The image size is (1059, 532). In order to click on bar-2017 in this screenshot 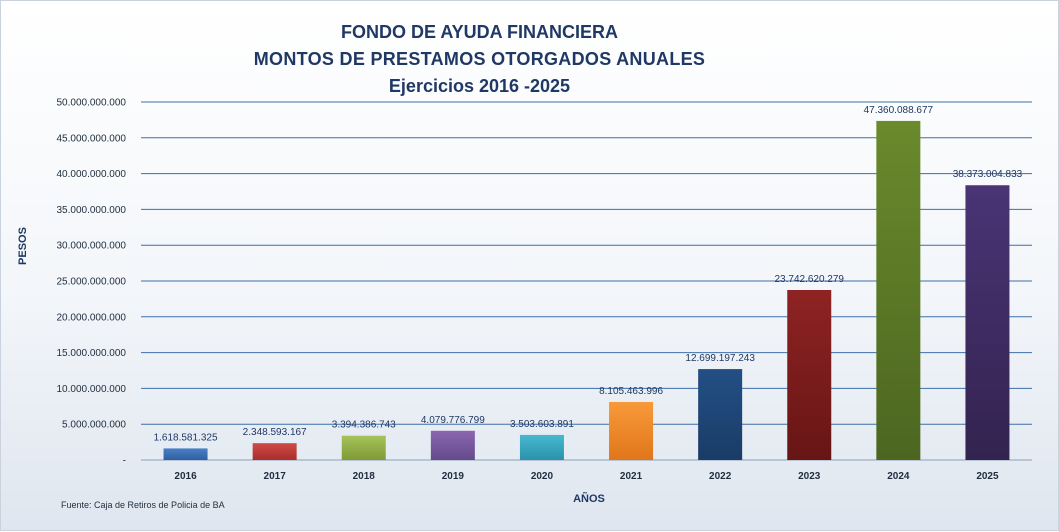, I will do `click(274, 451)`.